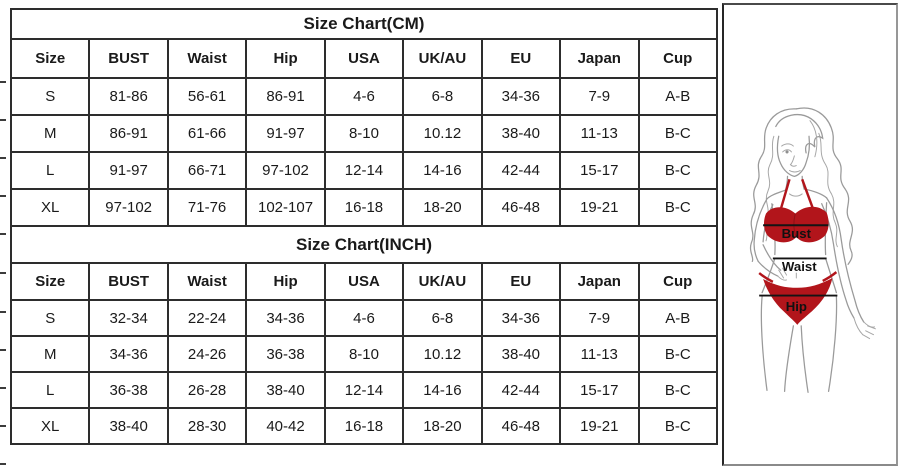  I want to click on table-row: M 86-91 61-66 91-97 8-10 10.12 38-40 11-13 B-C, so click(363, 133).